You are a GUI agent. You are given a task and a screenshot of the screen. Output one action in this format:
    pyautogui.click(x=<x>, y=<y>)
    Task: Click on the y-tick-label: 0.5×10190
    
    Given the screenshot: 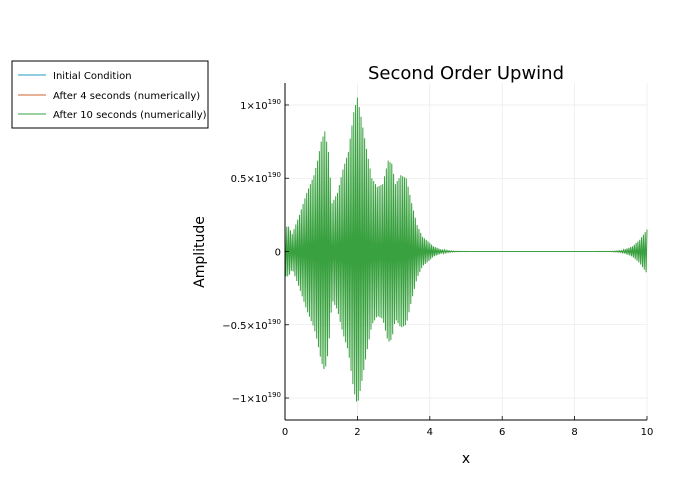 What is the action you would take?
    pyautogui.click(x=256, y=178)
    